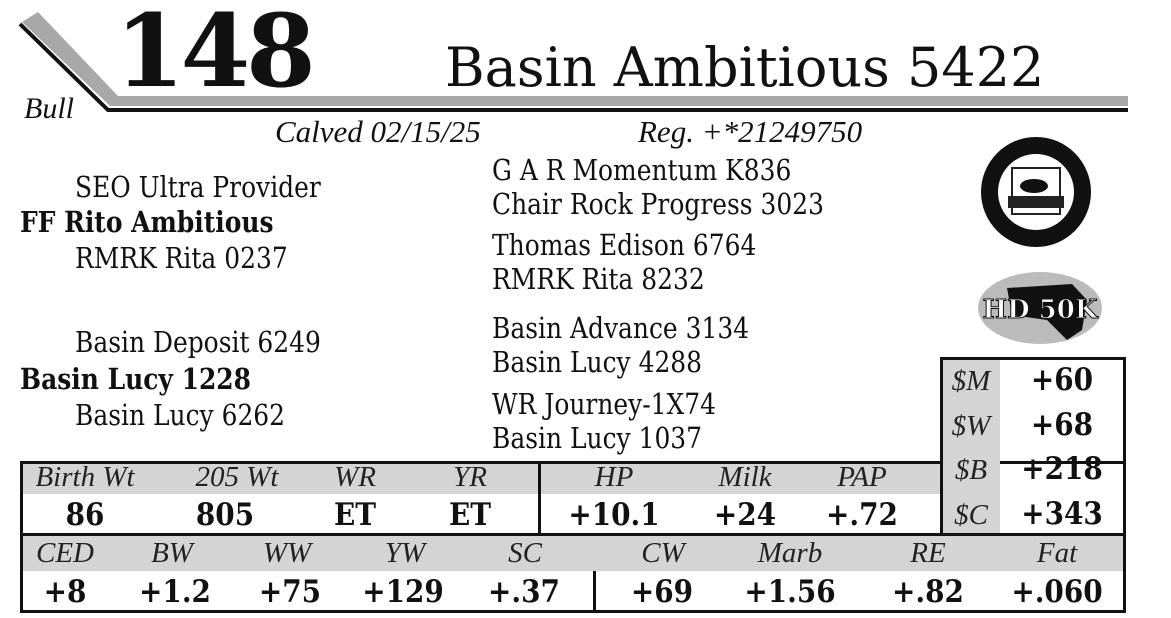 Image resolution: width=1171 pixels, height=618 pixels. I want to click on hd50k-logo: HD 50K, so click(1040, 308).